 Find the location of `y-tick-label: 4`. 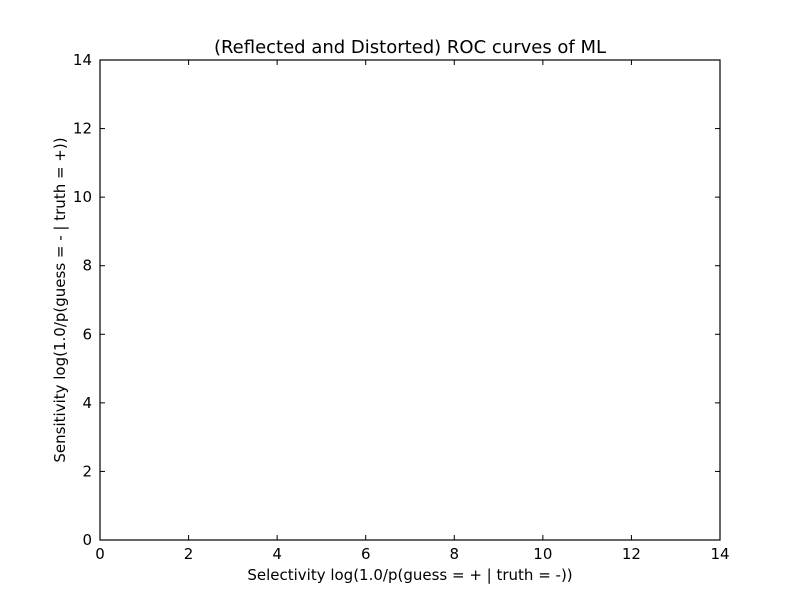

y-tick-label: 4 is located at coordinates (87, 403).